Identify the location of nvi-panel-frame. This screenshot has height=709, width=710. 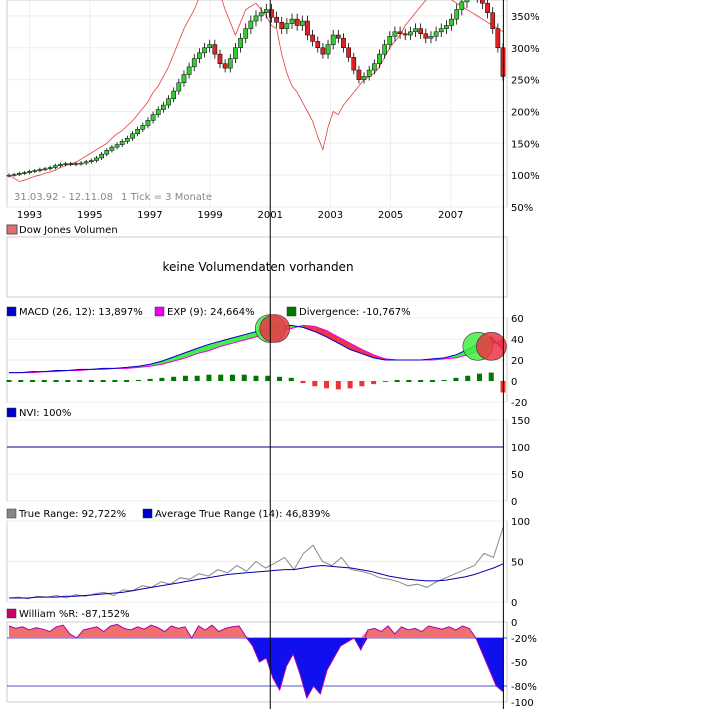
(257, 460).